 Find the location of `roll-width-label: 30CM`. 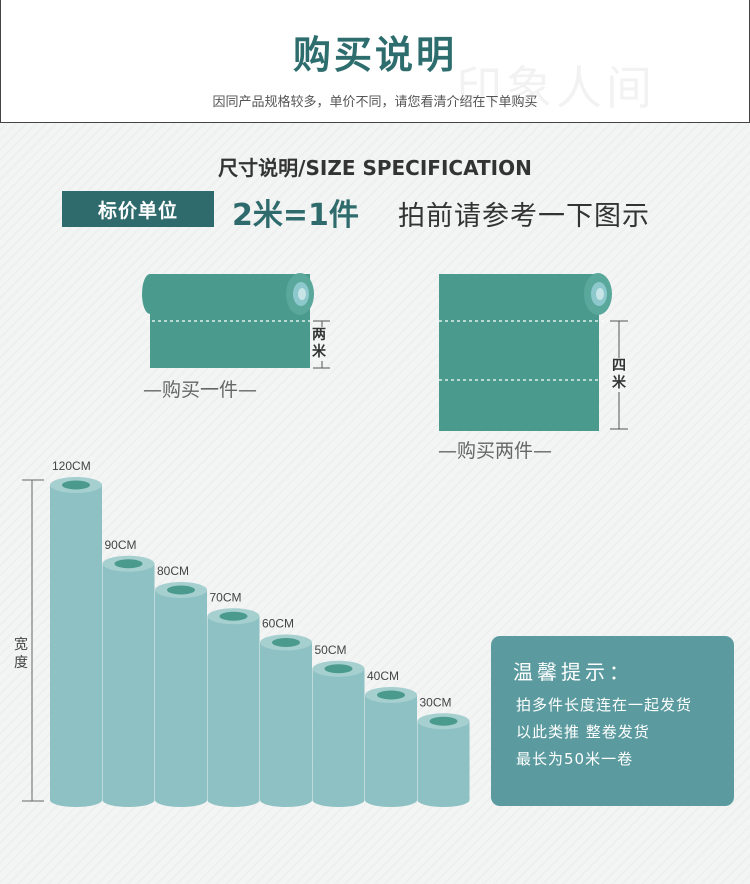

roll-width-label: 30CM is located at coordinates (436, 702).